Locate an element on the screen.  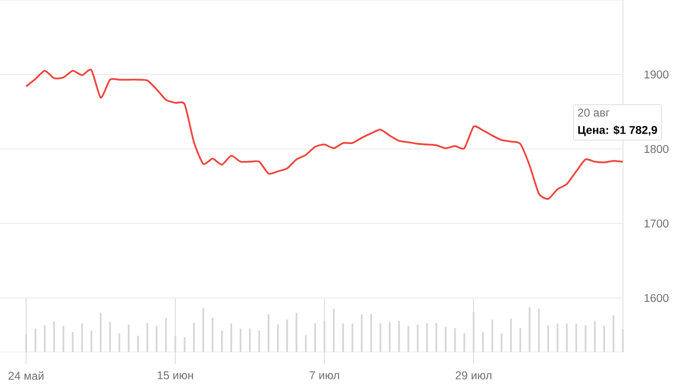
annotation: Цена: $1 782,9 is located at coordinates (618, 130).